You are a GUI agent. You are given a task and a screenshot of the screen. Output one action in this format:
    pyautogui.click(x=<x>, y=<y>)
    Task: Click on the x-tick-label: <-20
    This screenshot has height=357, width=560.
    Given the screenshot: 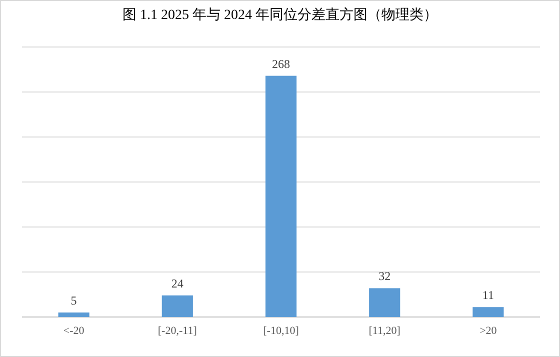 What is the action you would take?
    pyautogui.click(x=74, y=331)
    